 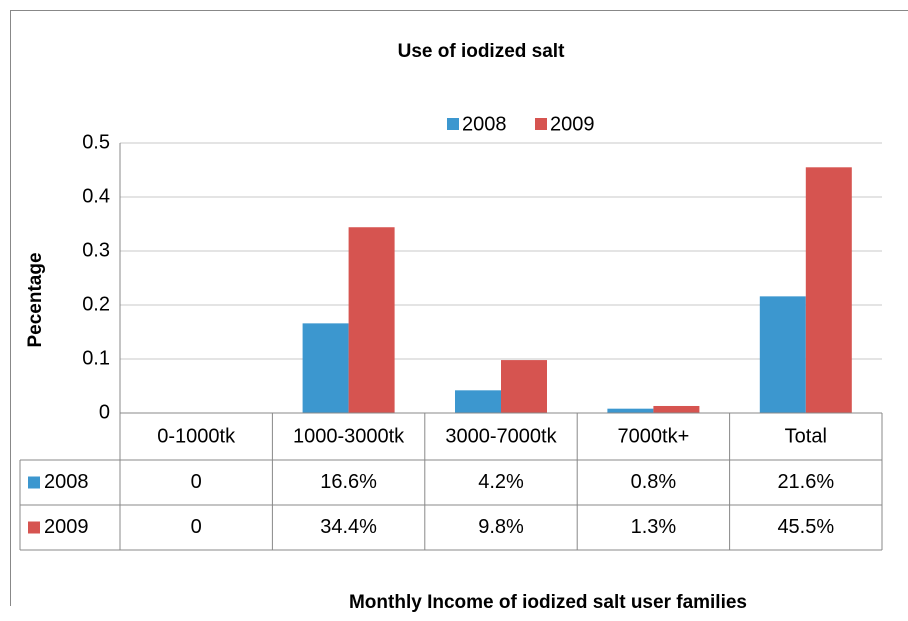 What do you see at coordinates (35, 299) in the screenshot?
I see `y-axis-title: Pecentage` at bounding box center [35, 299].